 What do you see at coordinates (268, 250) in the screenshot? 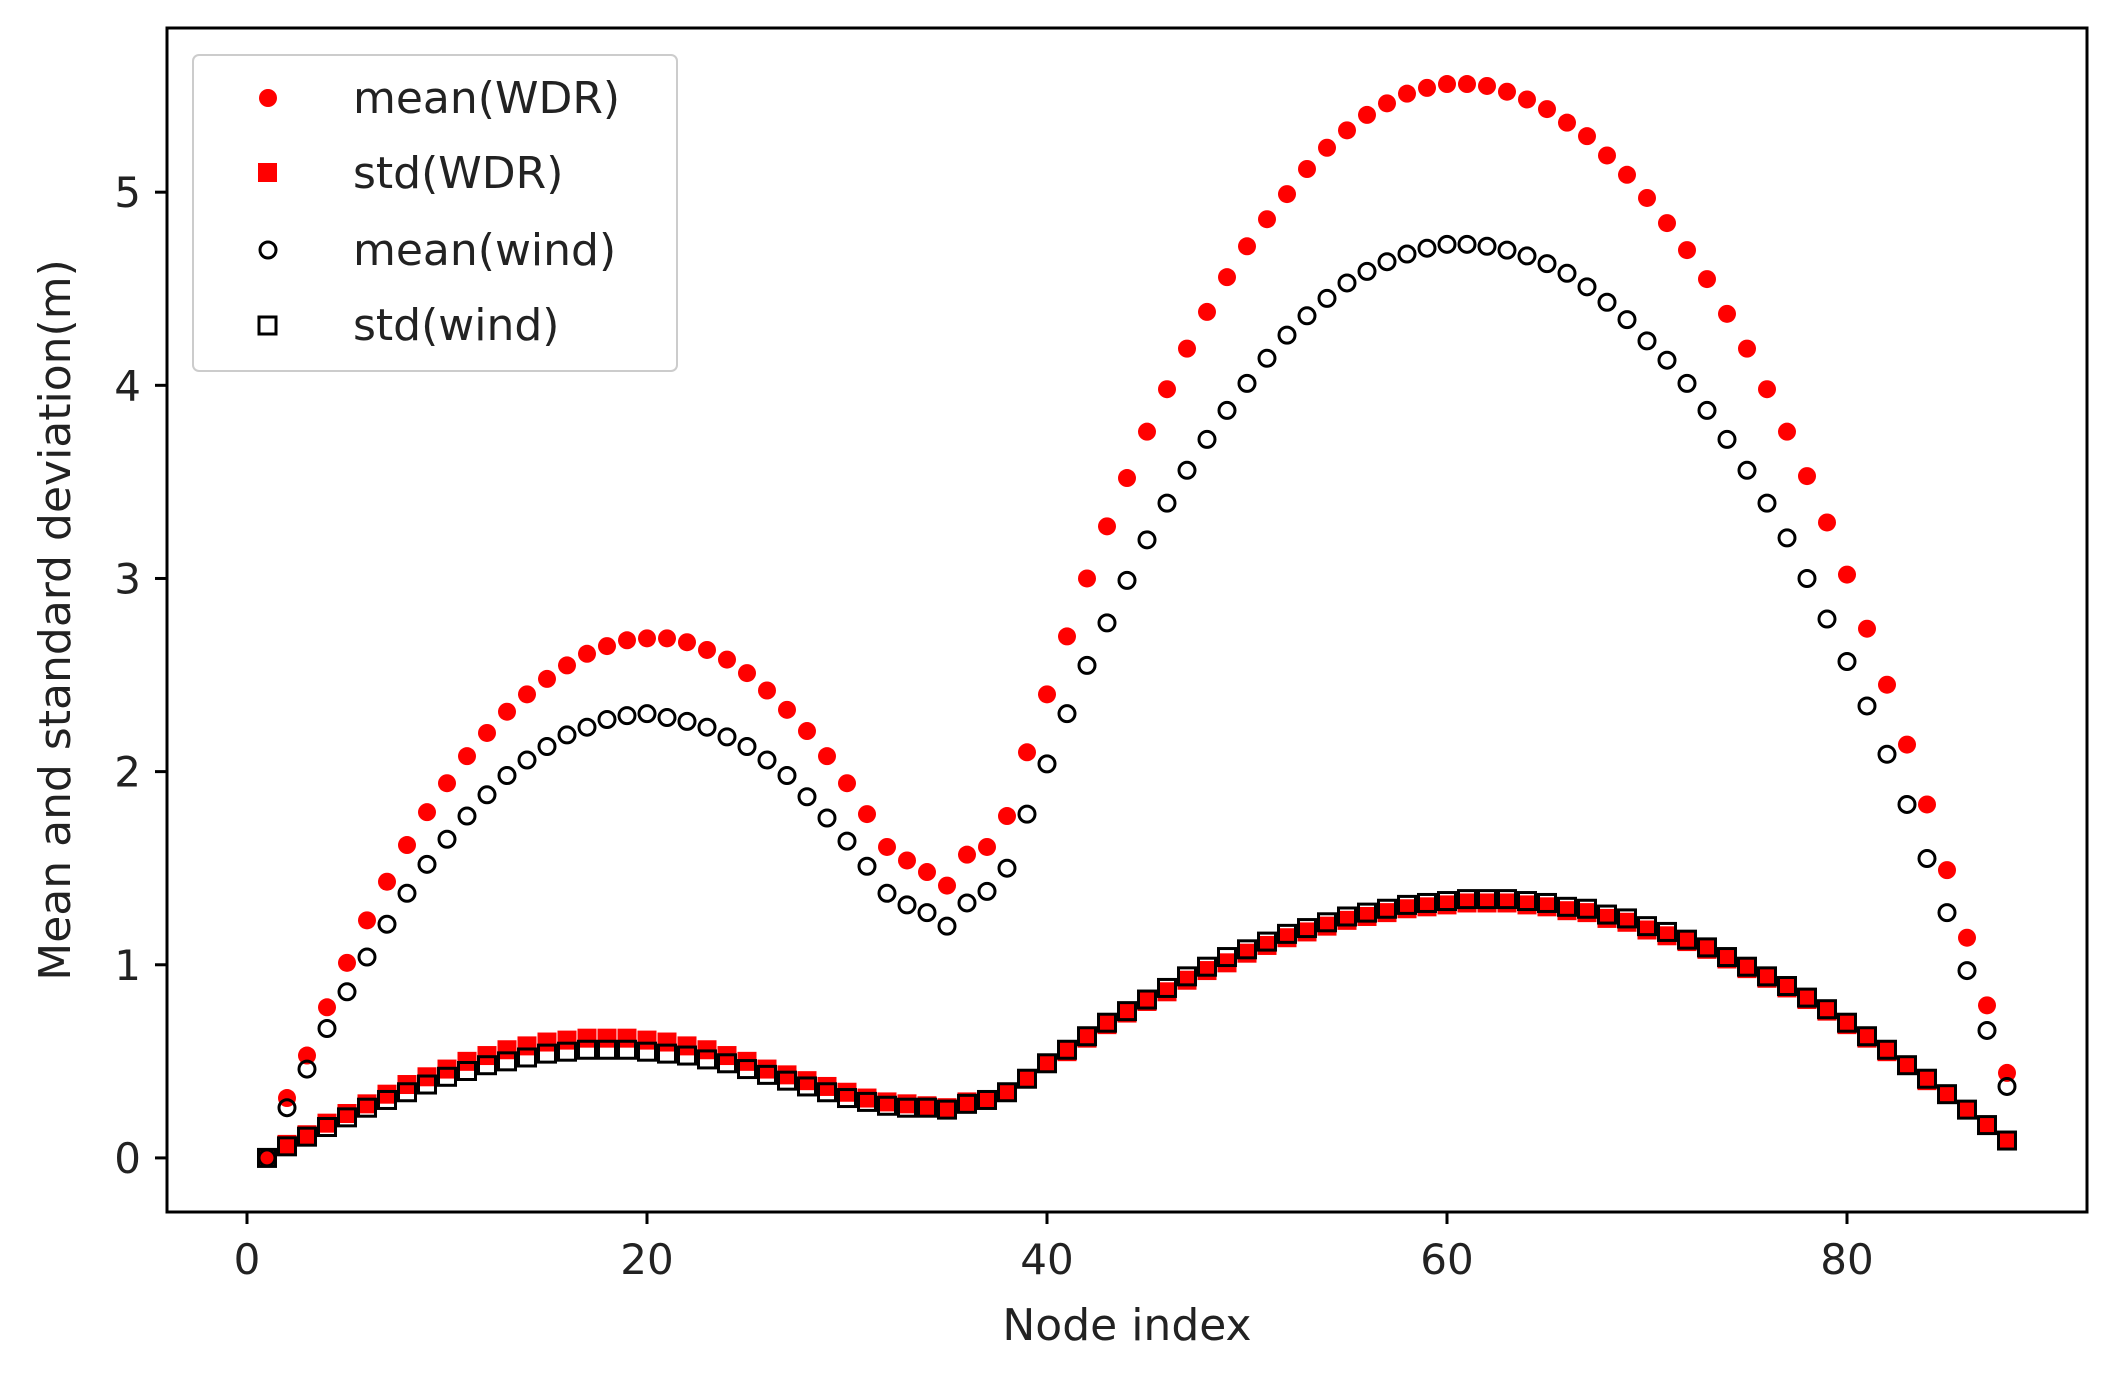
I see `legend-marker-mean-wind` at bounding box center [268, 250].